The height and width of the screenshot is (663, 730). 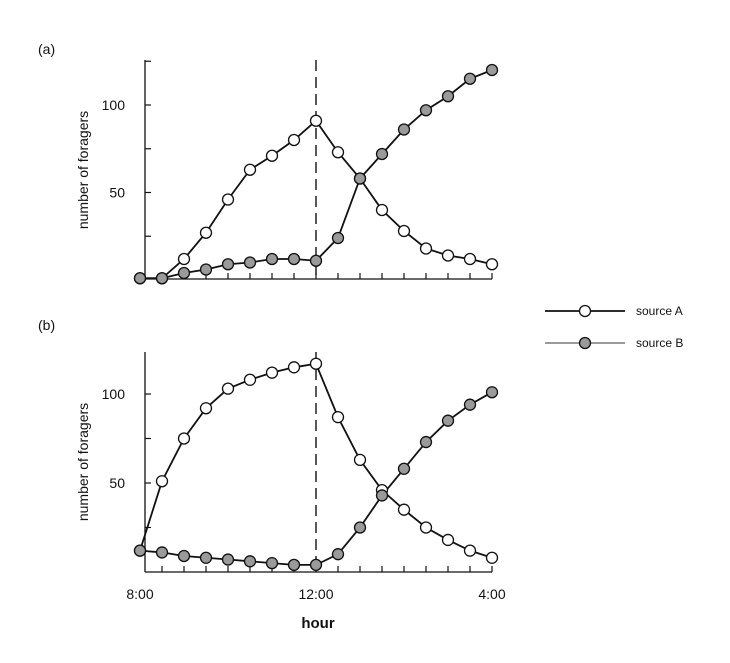 I want to click on panel-b-label: (b), so click(x=46, y=325).